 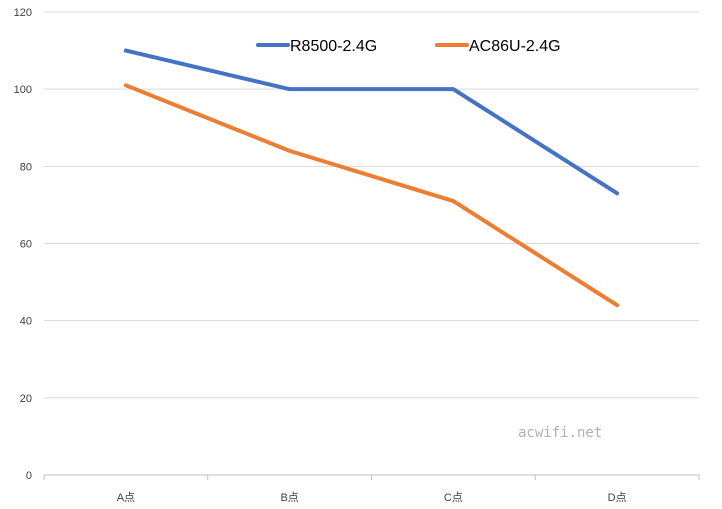 I want to click on legend-label: AC86U-2.4G, so click(x=515, y=46).